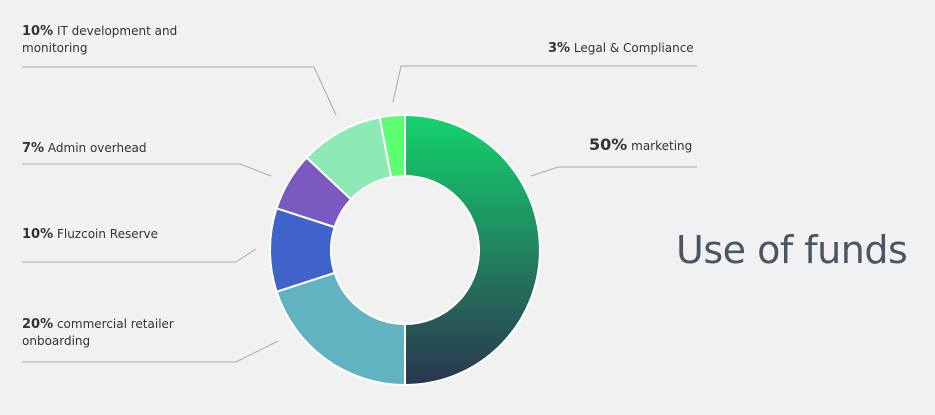 The width and height of the screenshot is (935, 415). What do you see at coordinates (472, 250) in the screenshot?
I see `slice-marketing` at bounding box center [472, 250].